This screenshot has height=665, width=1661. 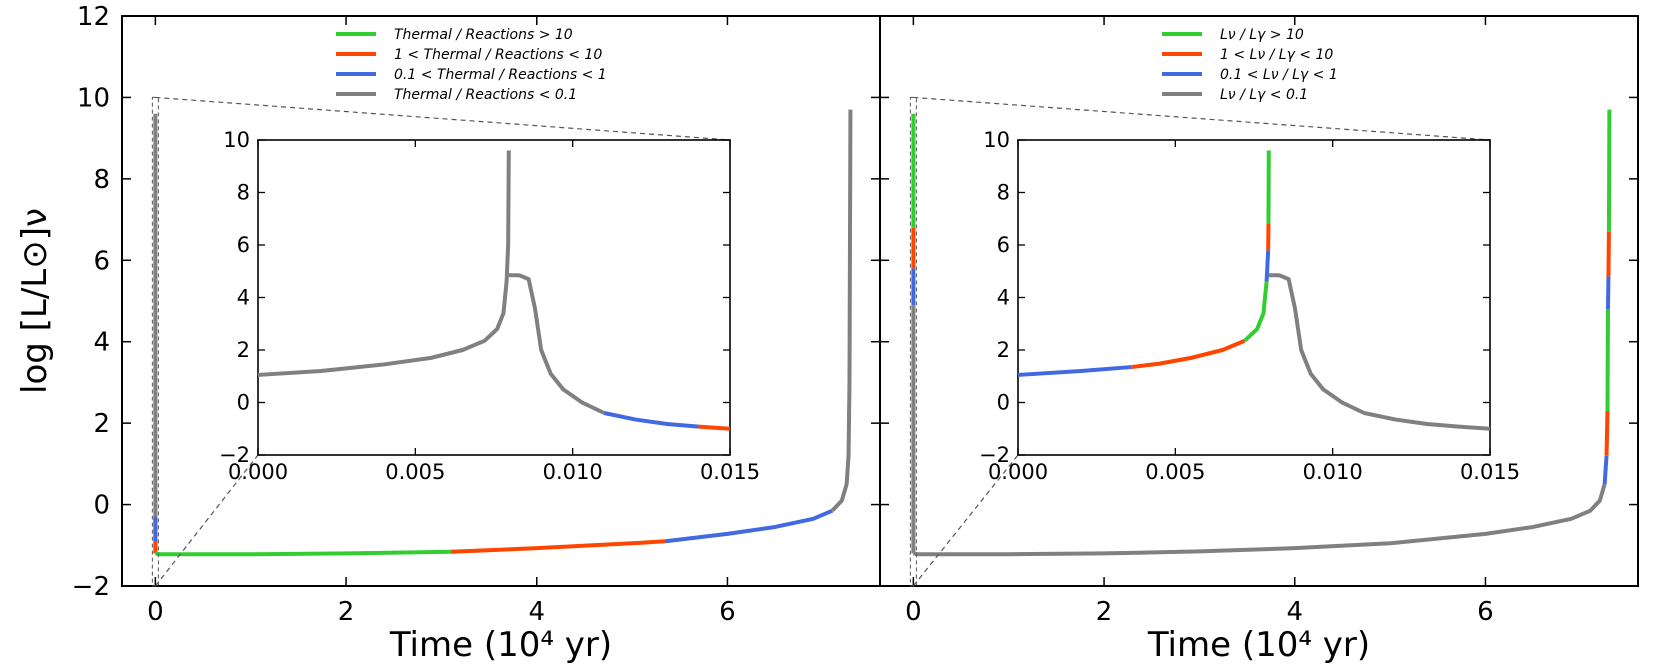 I want to click on series-line-late-gray, so click(x=841, y=311).